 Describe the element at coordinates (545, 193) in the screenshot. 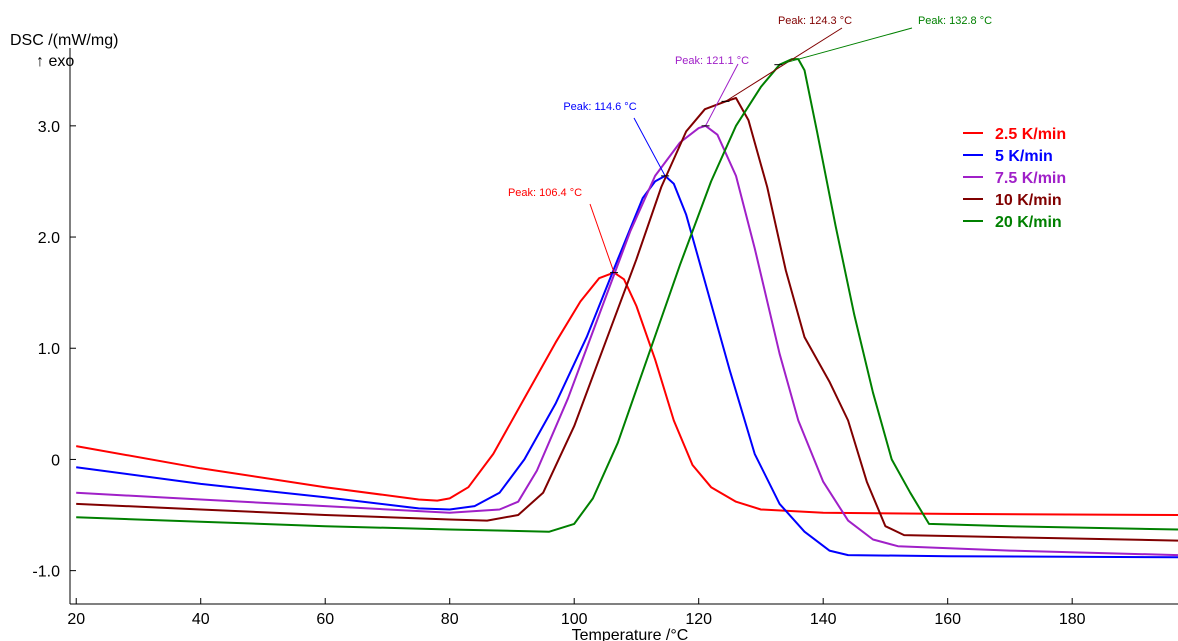

I see `peak-label: Peak: 106.4 °C` at that location.